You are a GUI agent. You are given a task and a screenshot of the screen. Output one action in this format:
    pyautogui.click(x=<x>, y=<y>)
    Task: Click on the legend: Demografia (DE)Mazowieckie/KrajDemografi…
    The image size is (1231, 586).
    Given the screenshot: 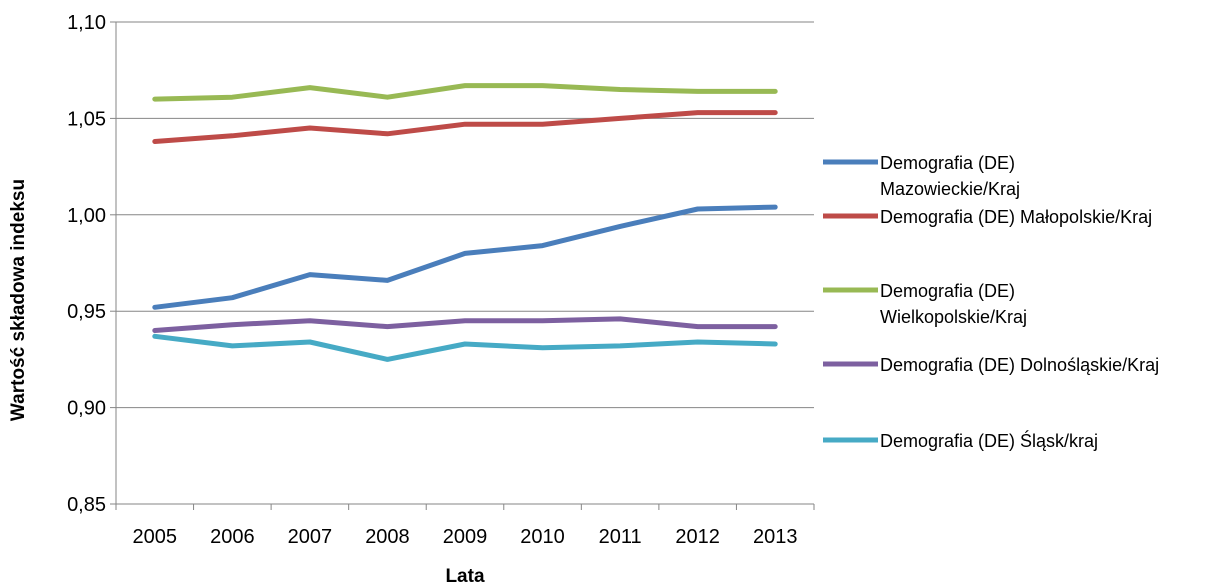 What is the action you would take?
    pyautogui.click(x=991, y=302)
    